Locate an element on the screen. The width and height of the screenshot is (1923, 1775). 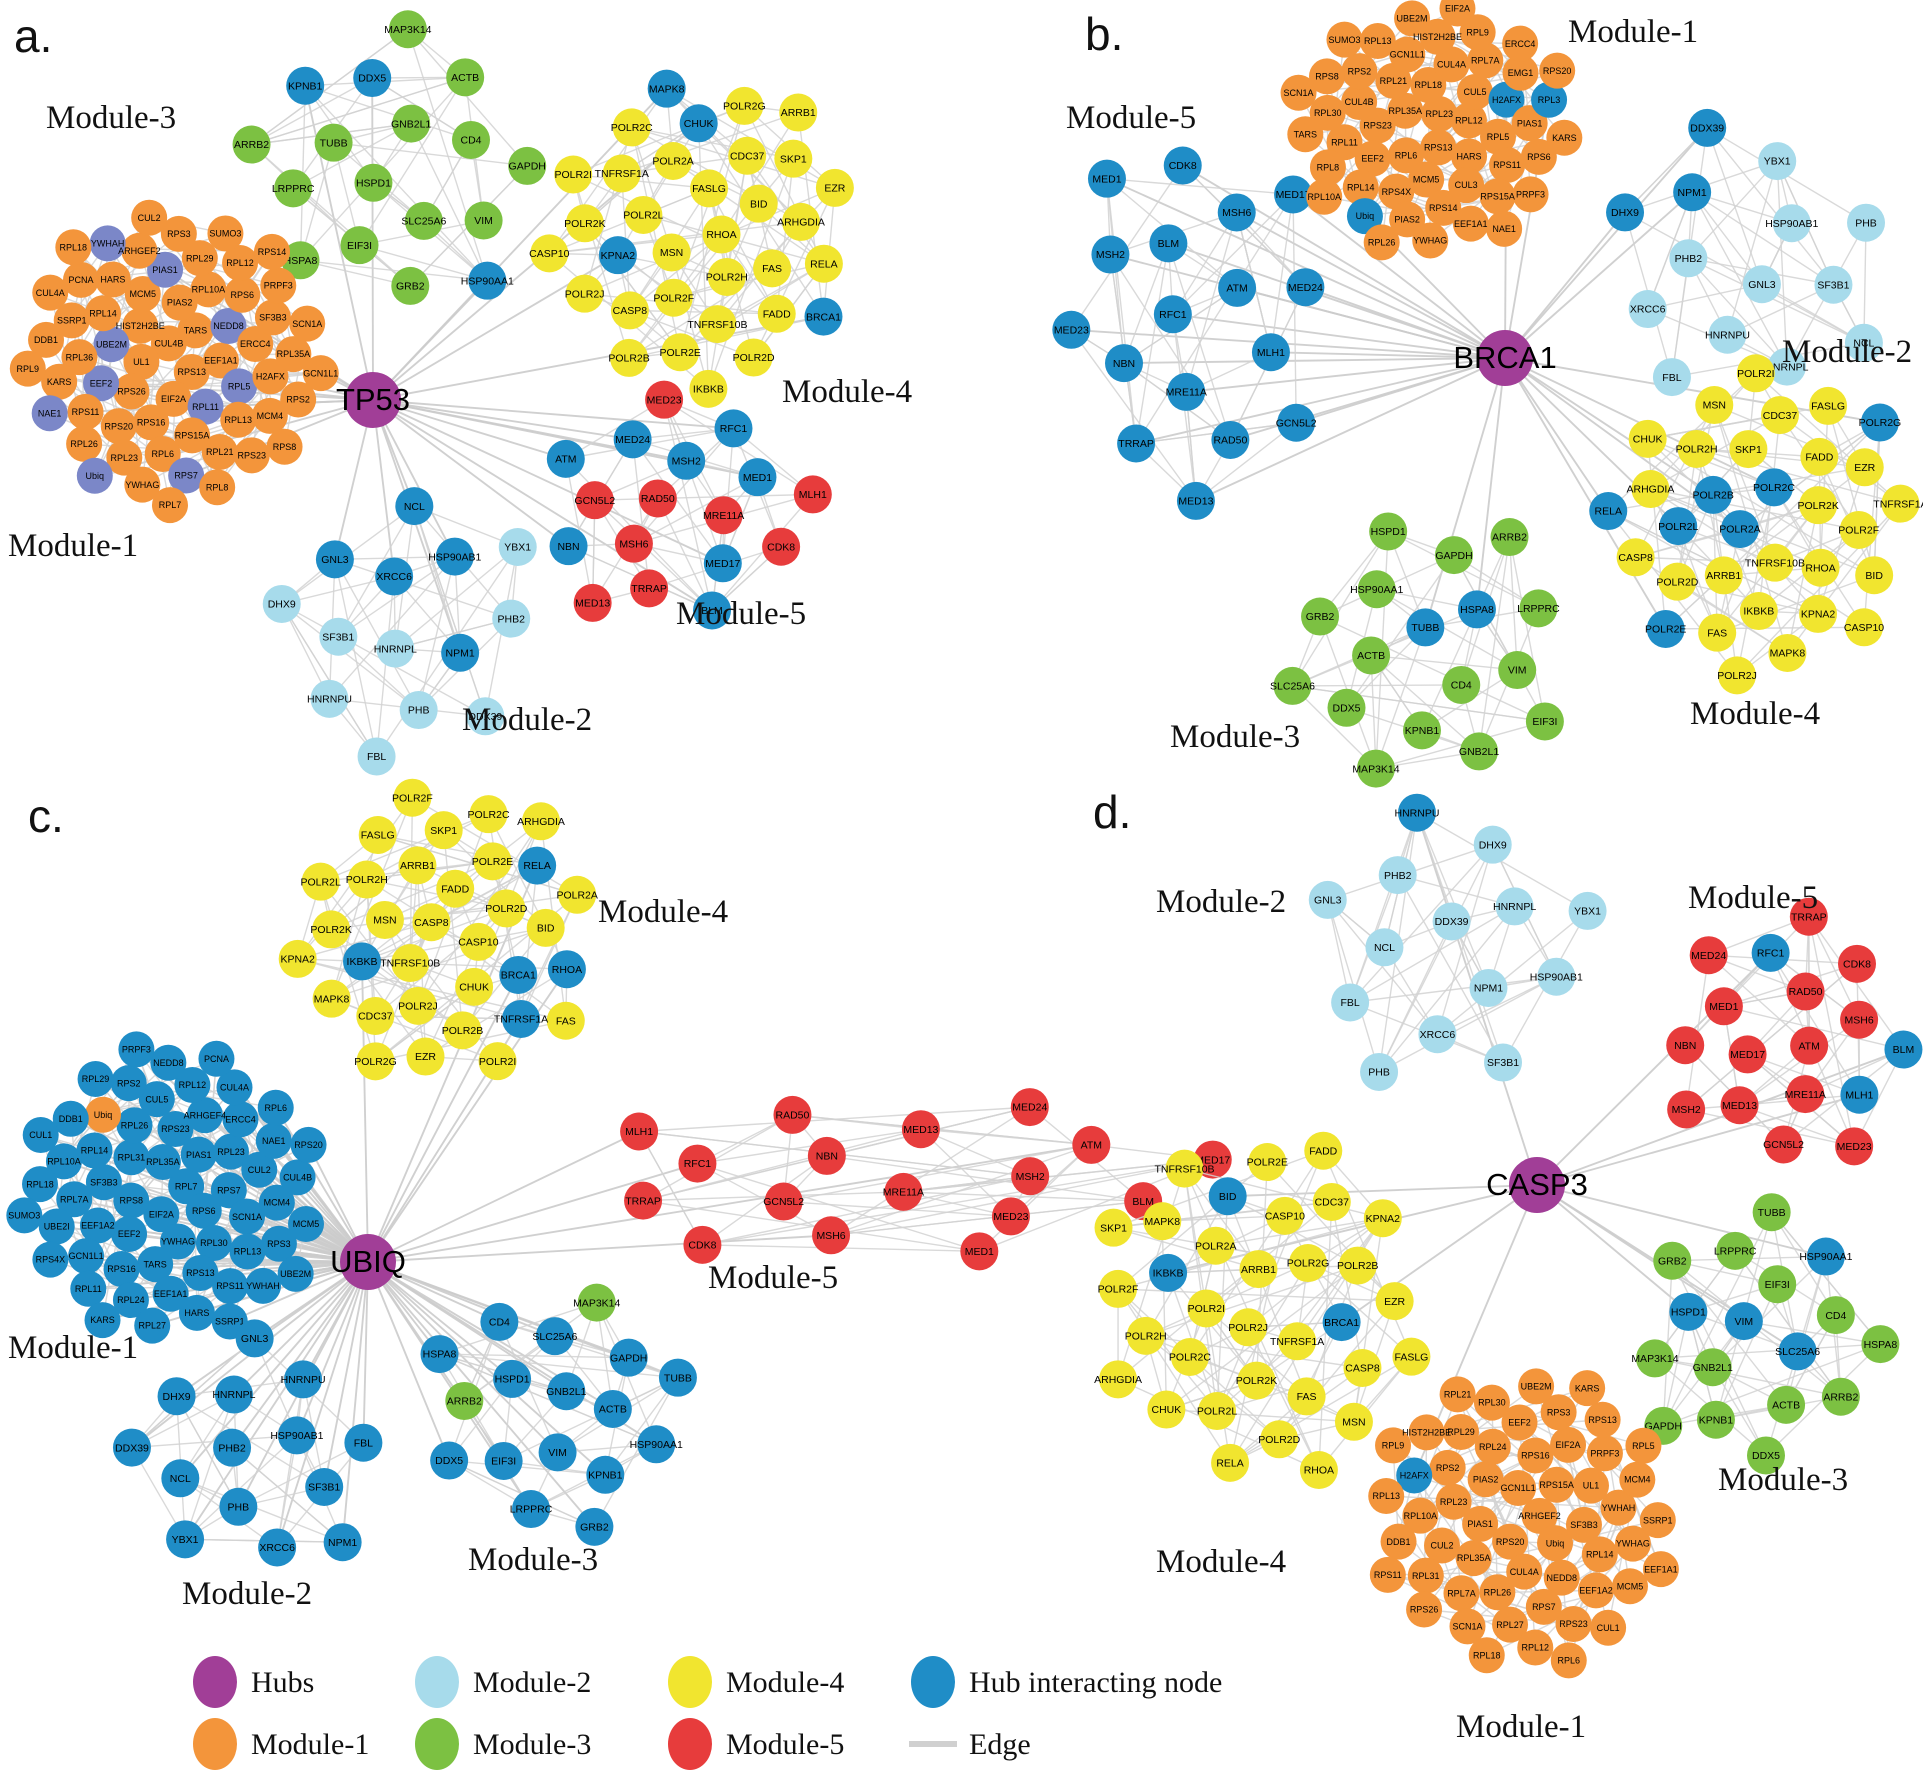
module-label: Module-5 is located at coordinates (1753, 898).